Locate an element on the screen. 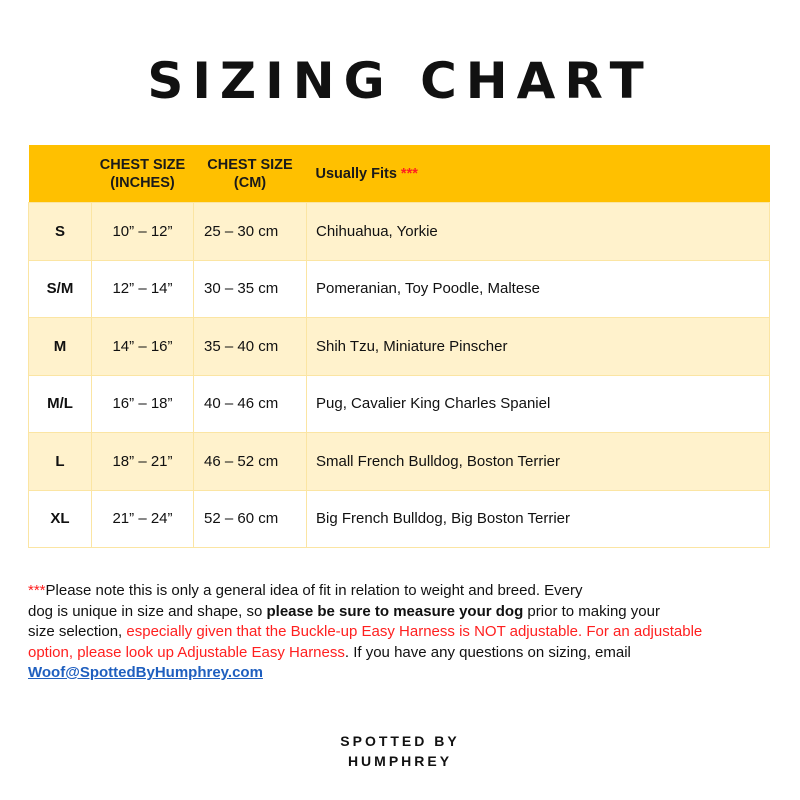 The height and width of the screenshot is (800, 800). cell-fits: Chihuahua, Yorkie is located at coordinates (538, 231).